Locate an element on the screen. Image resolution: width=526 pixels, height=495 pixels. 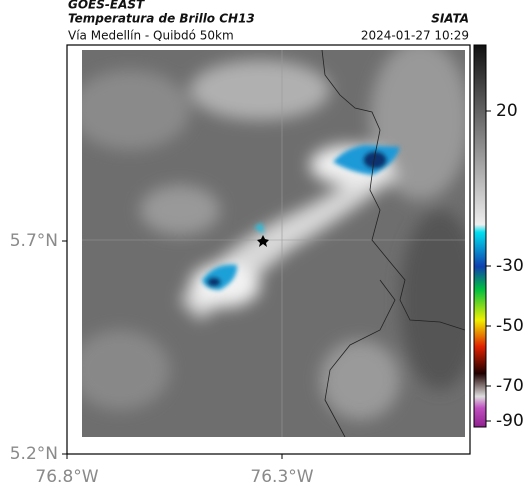
colorbar-label: -30 is located at coordinates (510, 266).